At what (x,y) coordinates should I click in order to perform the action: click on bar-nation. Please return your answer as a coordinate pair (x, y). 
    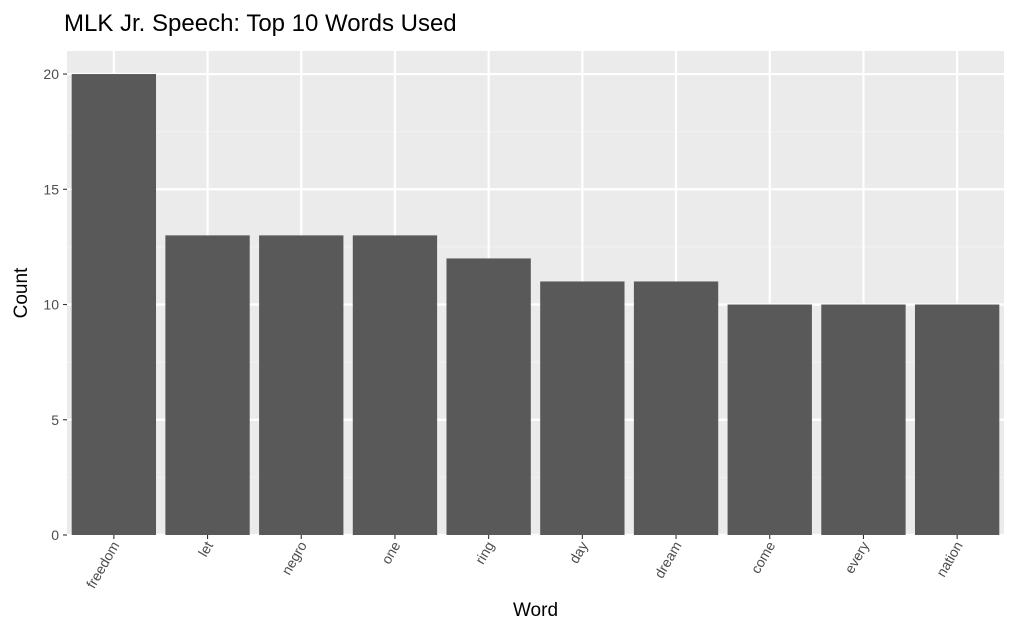
    Looking at the image, I should click on (957, 419).